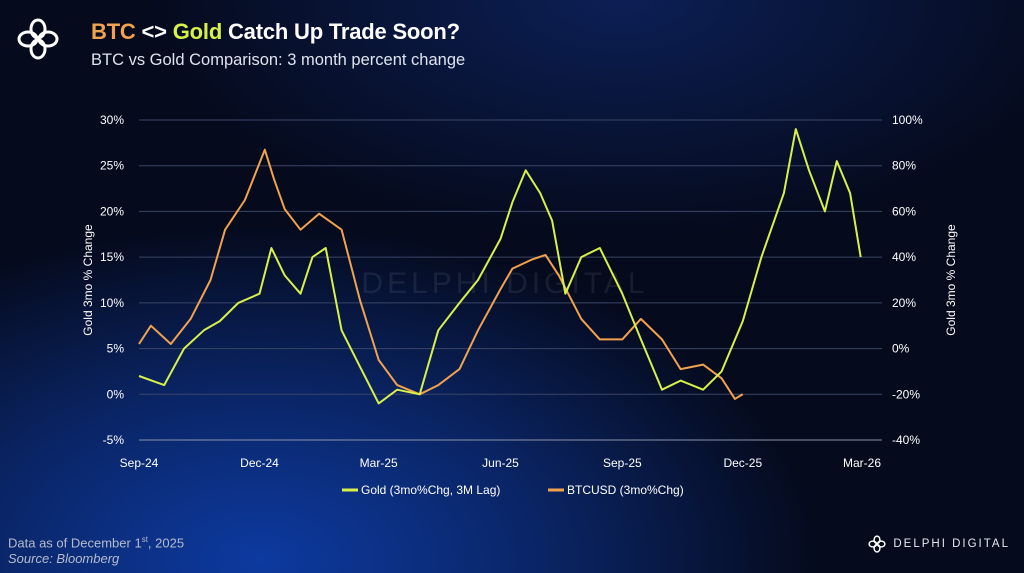  Describe the element at coordinates (951, 280) in the screenshot. I see `y-axis-label-right: Gold 3mo % Change` at that location.